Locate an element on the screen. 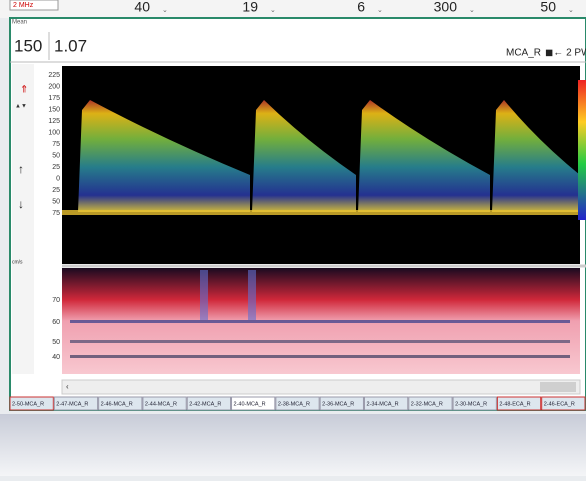  probe-label: 2 MHz is located at coordinates (23, 5).